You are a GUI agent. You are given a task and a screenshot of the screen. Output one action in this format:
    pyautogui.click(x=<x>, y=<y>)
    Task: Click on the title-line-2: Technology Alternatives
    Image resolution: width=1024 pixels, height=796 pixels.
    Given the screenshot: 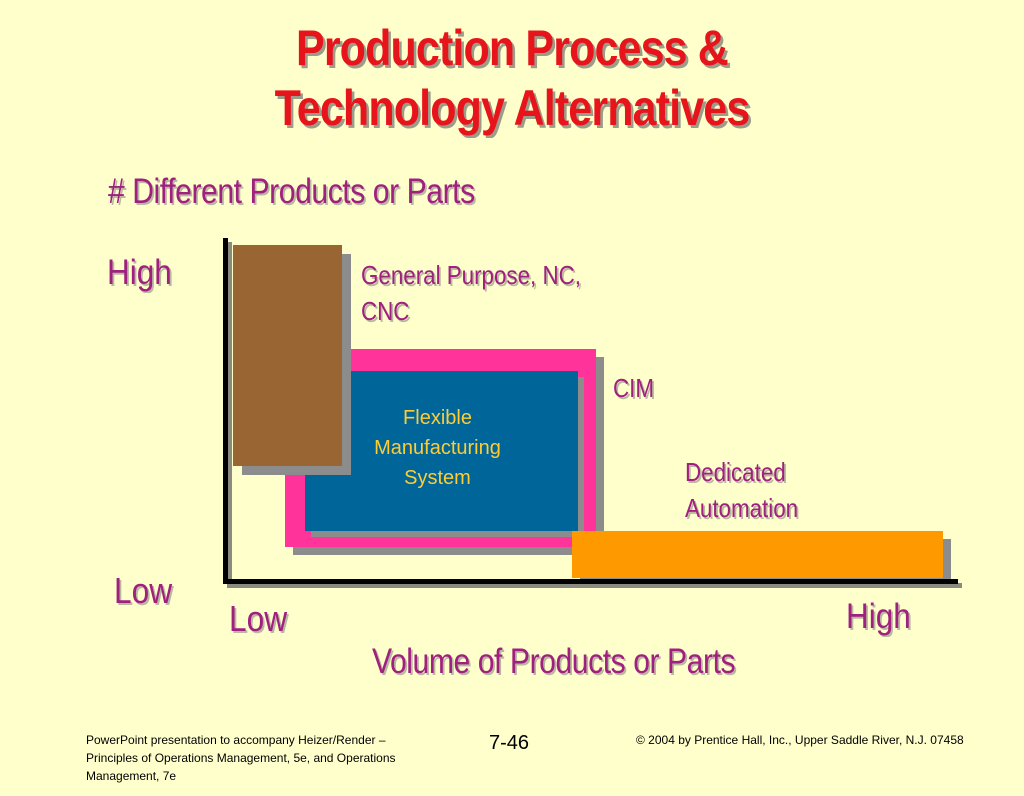 What is the action you would take?
    pyautogui.click(x=512, y=108)
    